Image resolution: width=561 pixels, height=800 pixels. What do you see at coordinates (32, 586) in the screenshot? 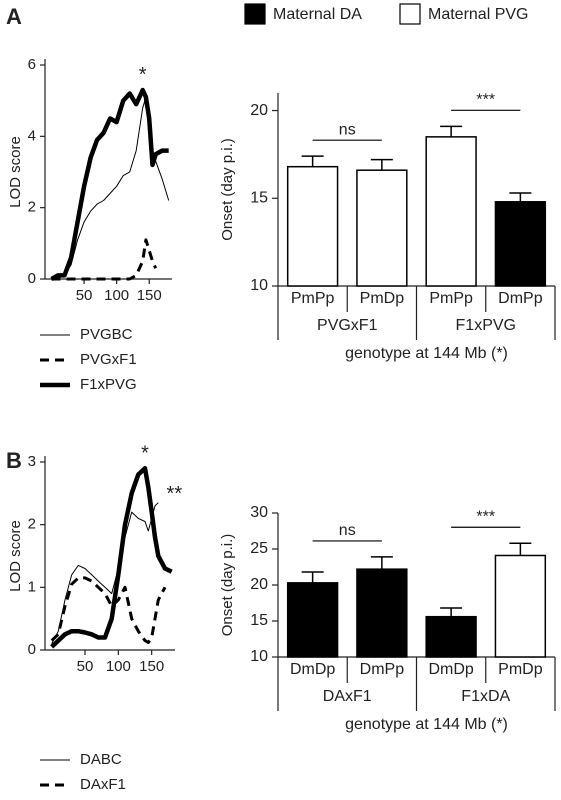
I see `y-tick-label: 1` at bounding box center [32, 586].